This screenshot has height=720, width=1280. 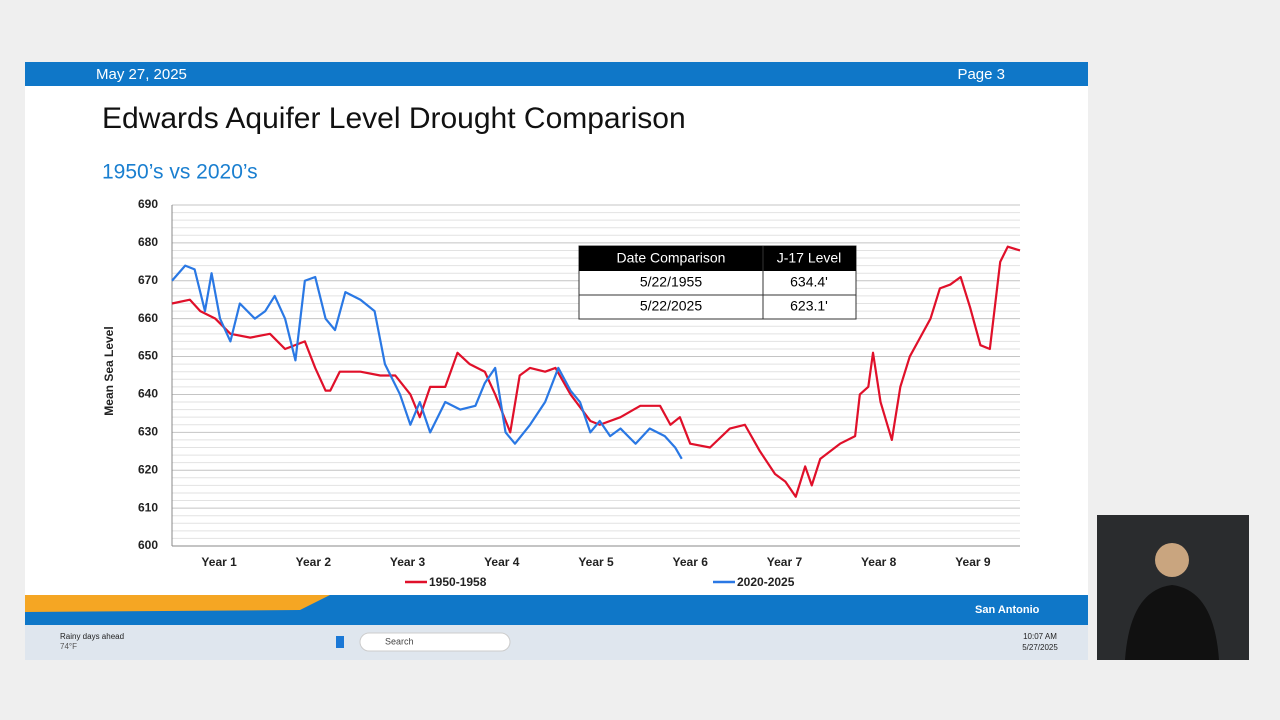 I want to click on interpreter-body, so click(x=1172, y=622).